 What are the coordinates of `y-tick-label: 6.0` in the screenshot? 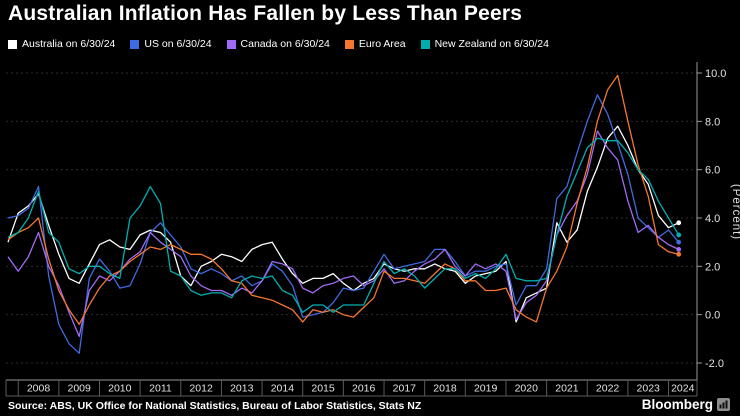 It's located at (712, 171).